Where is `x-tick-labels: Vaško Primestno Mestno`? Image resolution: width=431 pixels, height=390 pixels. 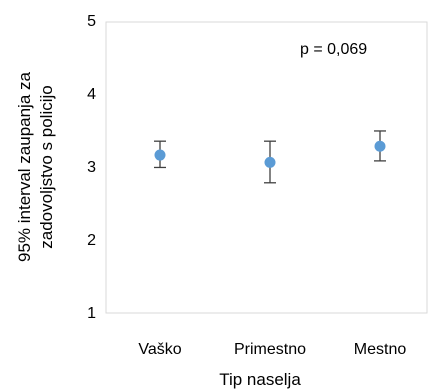 x-tick-labels: Vaško Primestno Mestno is located at coordinates (272, 349).